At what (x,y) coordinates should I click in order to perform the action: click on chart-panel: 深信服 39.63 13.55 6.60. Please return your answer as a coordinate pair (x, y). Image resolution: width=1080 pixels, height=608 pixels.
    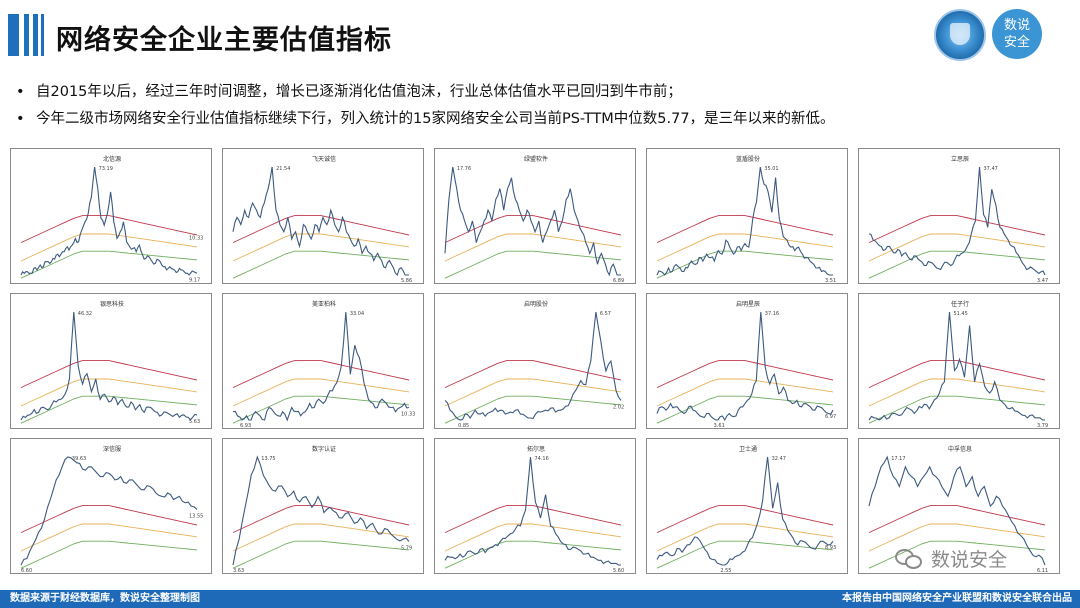
    Looking at the image, I should click on (111, 506).